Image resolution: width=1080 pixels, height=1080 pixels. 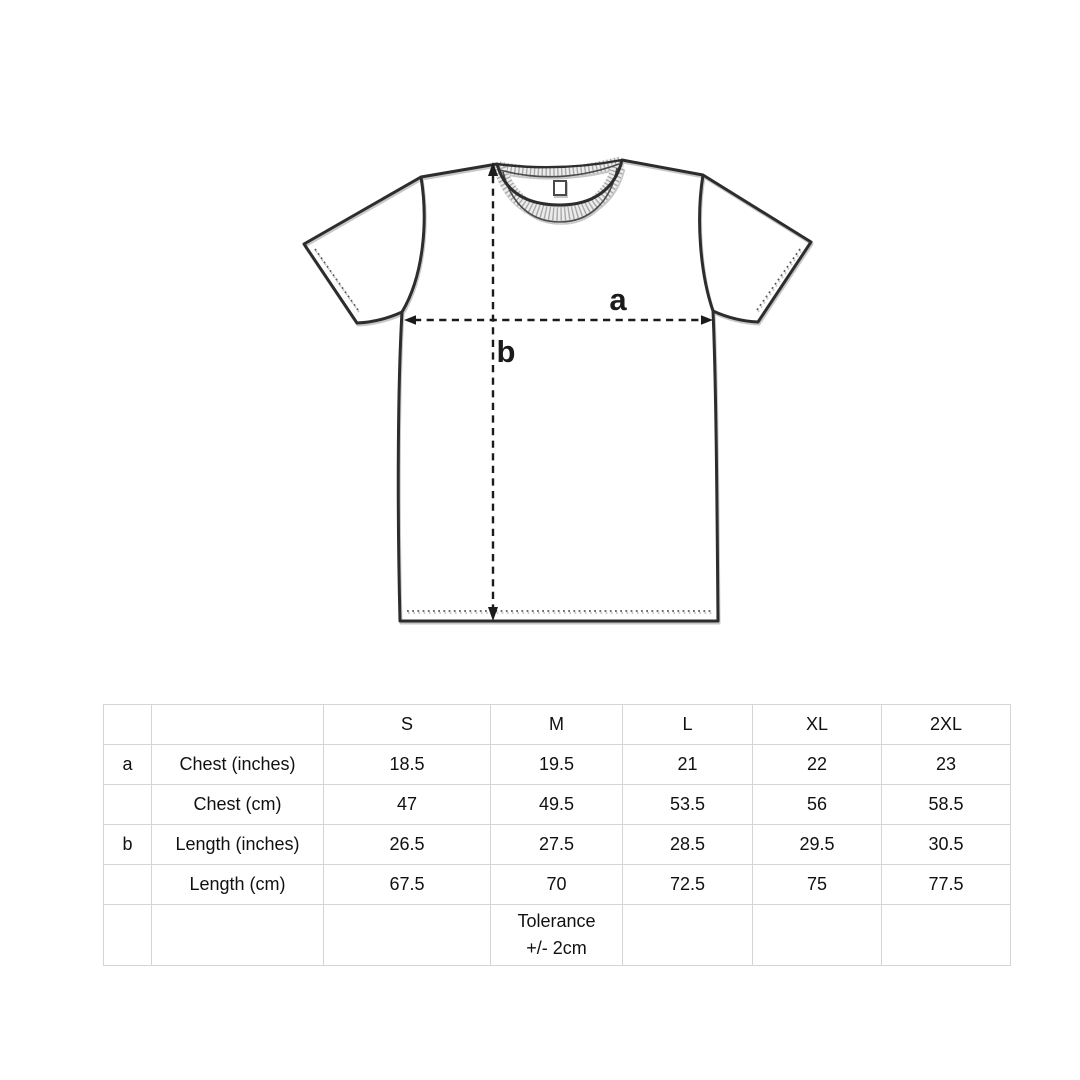 What do you see at coordinates (817, 844) in the screenshot?
I see `value-cell: 29.5` at bounding box center [817, 844].